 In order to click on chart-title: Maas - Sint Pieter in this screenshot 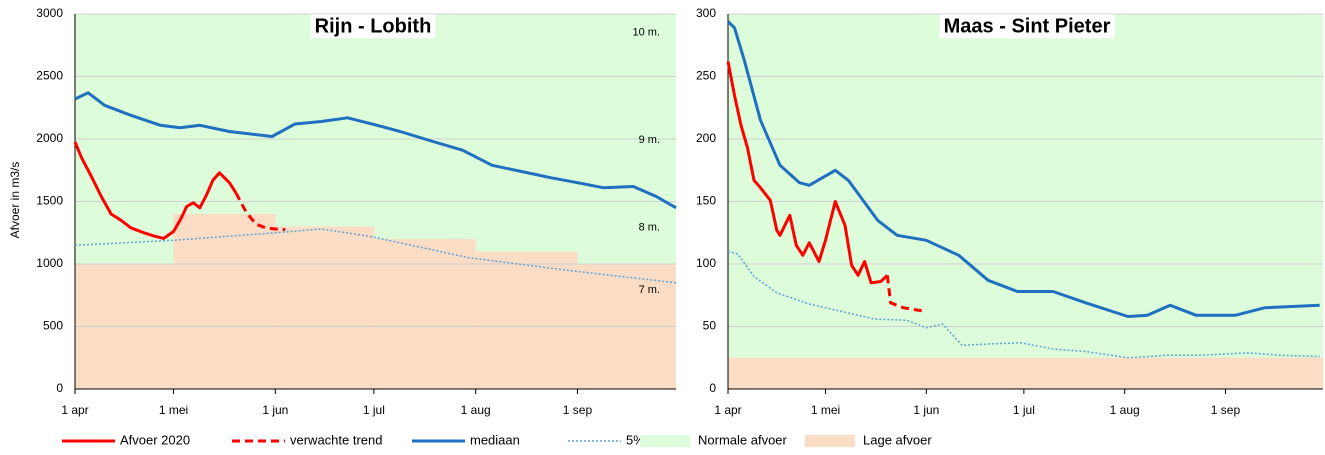, I will do `click(1027, 26)`.